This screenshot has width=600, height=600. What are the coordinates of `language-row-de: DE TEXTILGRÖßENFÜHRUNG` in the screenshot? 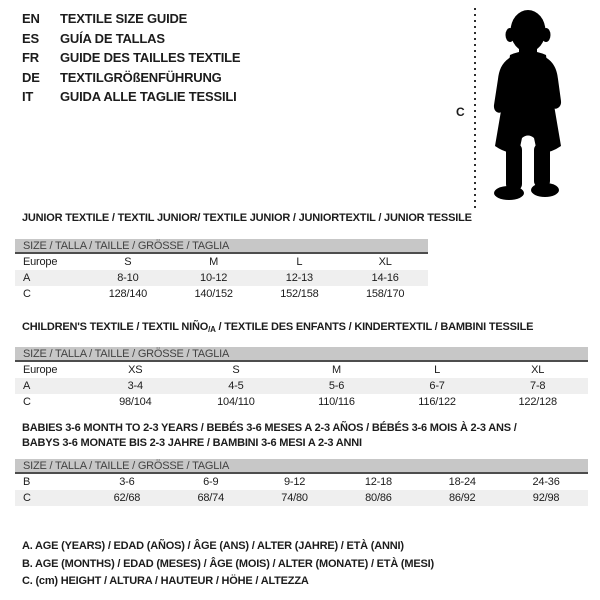 It's located at (131, 78).